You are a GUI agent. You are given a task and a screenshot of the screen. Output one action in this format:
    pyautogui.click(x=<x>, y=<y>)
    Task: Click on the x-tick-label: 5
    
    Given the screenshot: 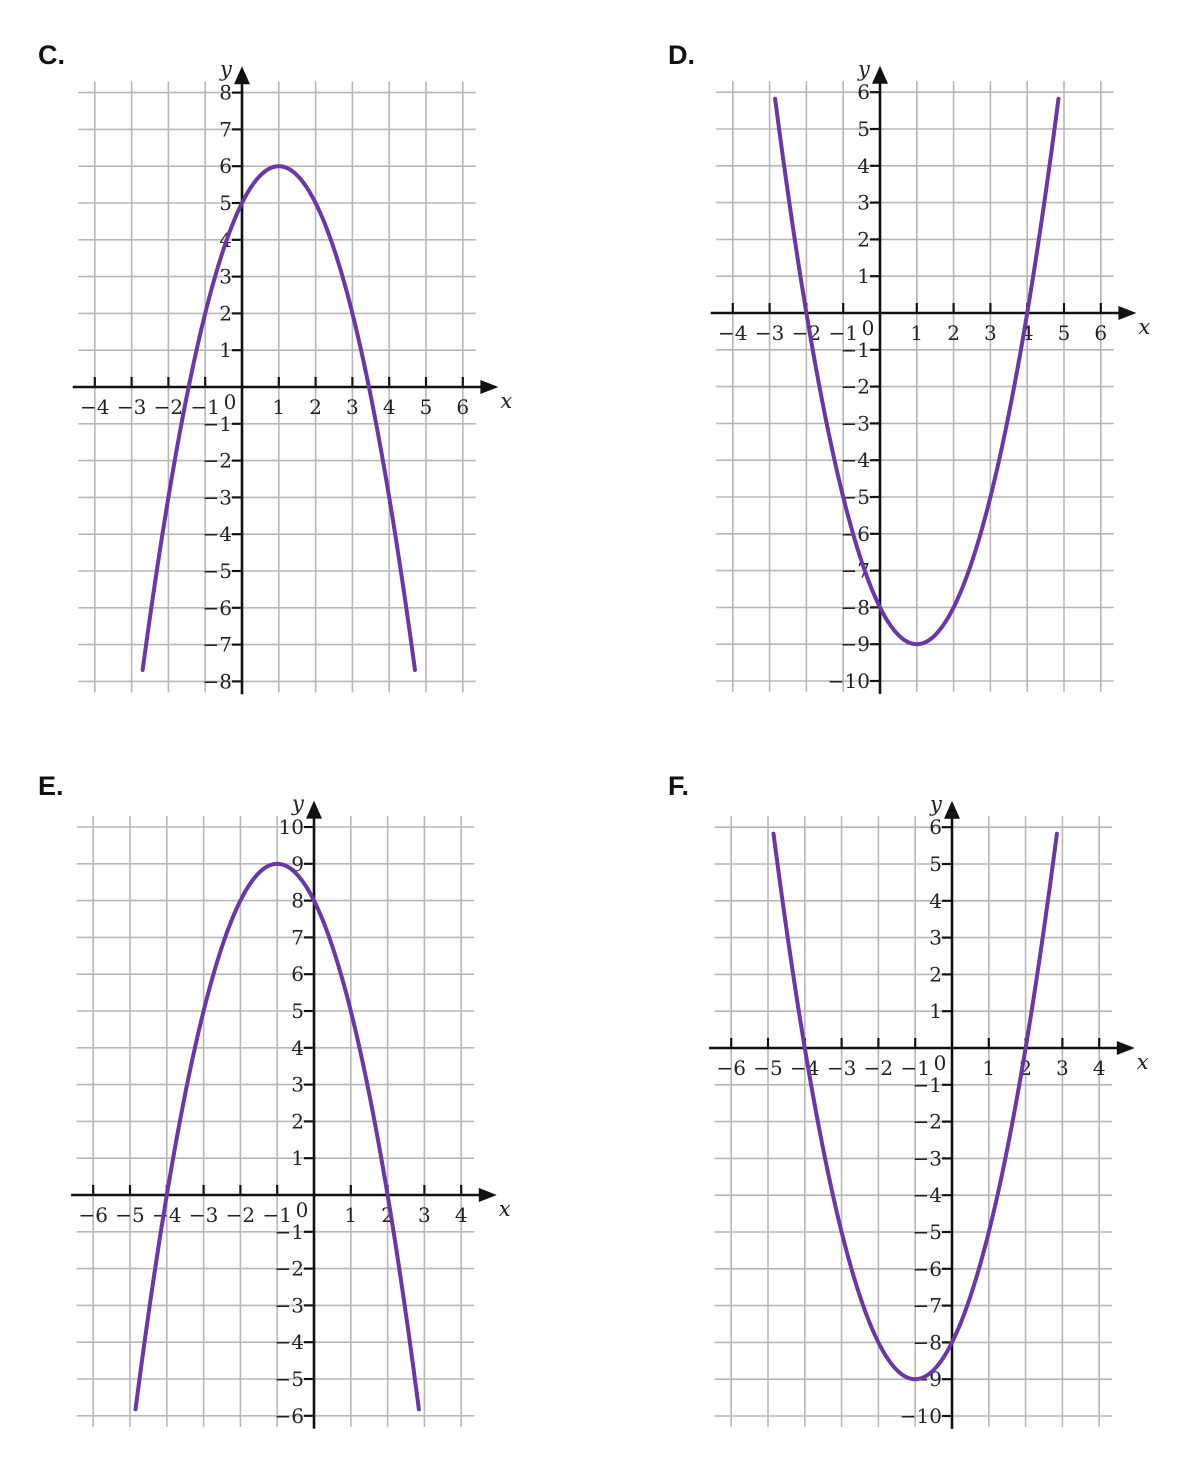 What is the action you would take?
    pyautogui.click(x=426, y=407)
    